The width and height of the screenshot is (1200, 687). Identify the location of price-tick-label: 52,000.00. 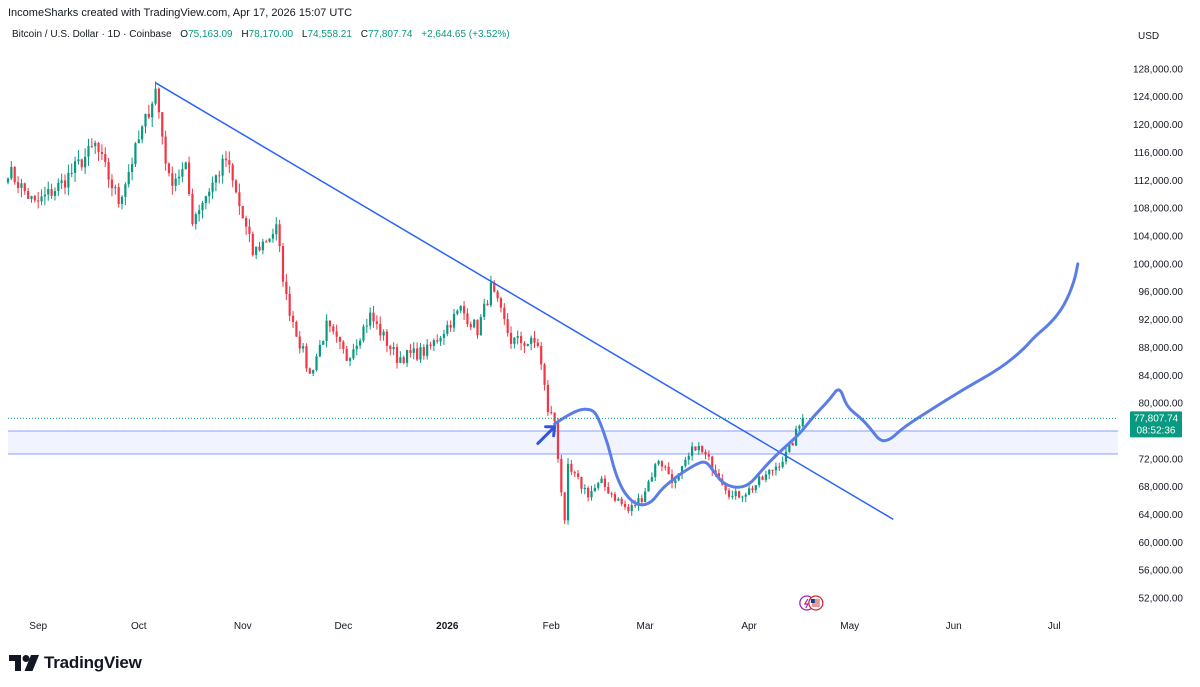
(1161, 599).